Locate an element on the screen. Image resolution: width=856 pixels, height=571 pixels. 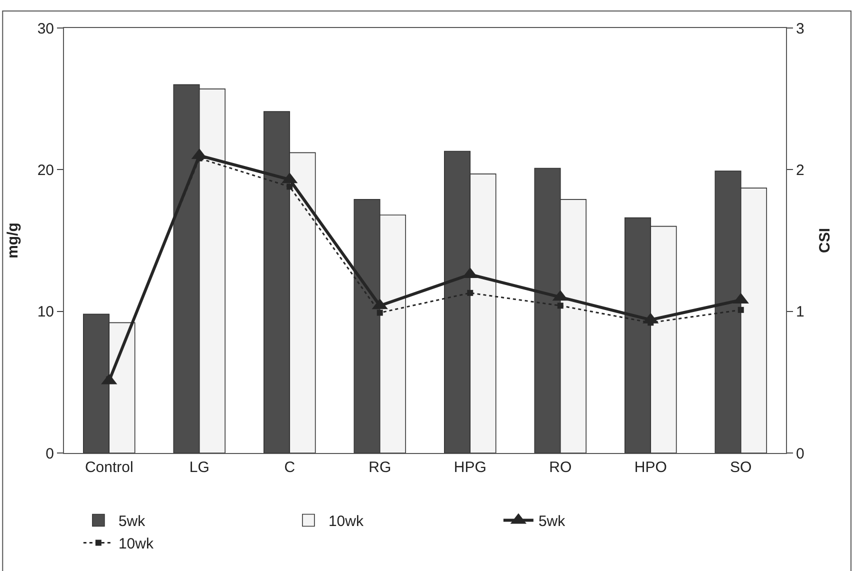
x-tick-label: HPO is located at coordinates (650, 467).